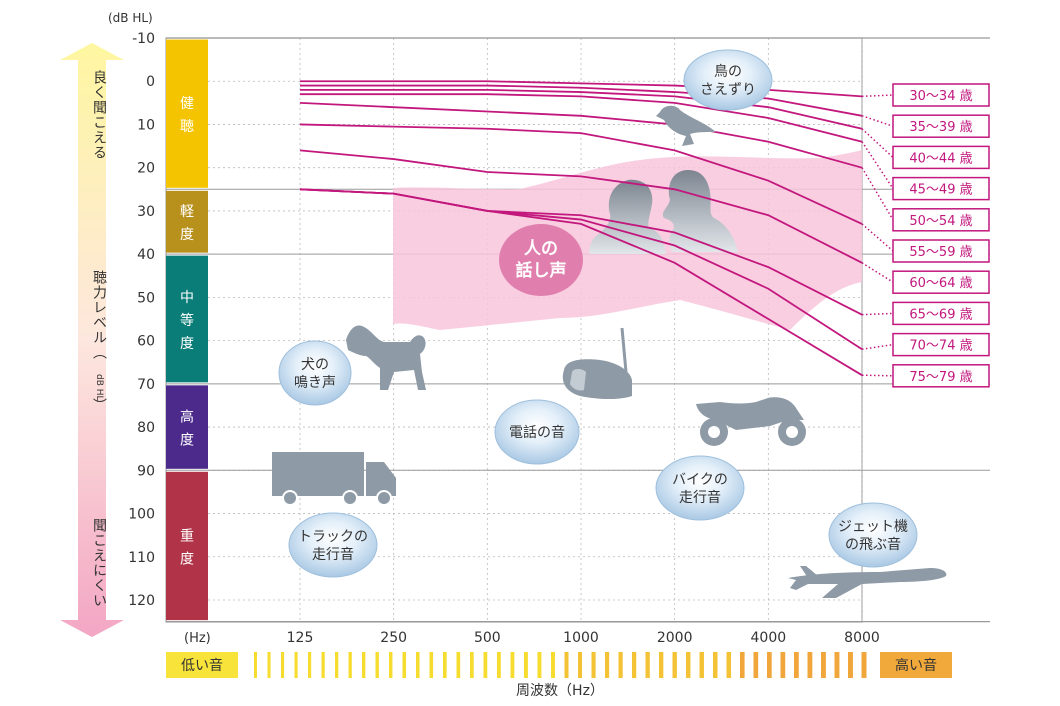  I want to click on zone-高度: 高度, so click(187, 427).